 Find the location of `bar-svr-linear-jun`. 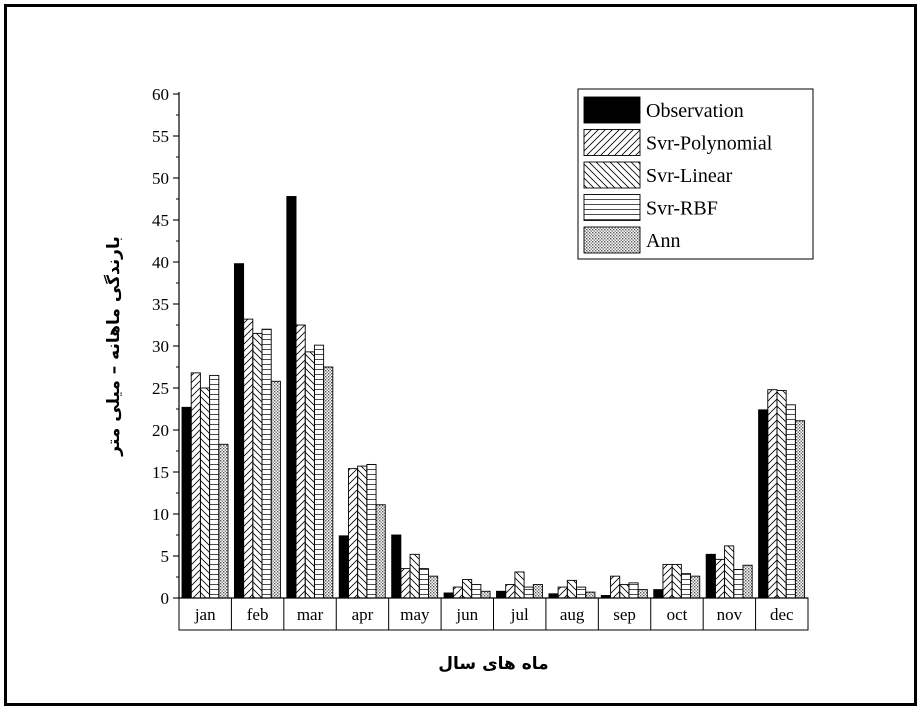

bar-svr-linear-jun is located at coordinates (467, 589).